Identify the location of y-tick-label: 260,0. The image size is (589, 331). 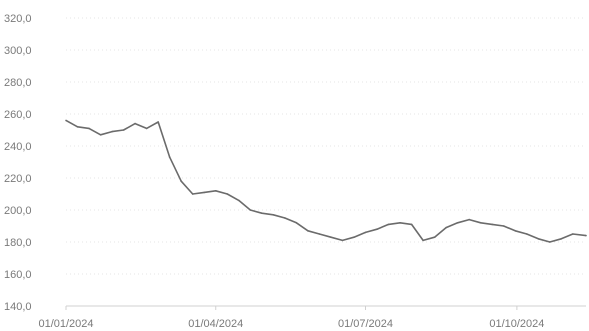
(18, 115).